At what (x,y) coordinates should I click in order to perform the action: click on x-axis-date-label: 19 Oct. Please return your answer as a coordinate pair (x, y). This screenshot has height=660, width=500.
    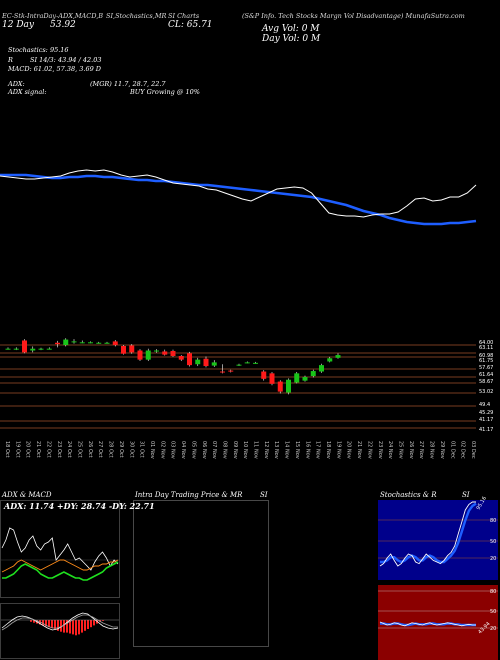
    Looking at the image, I should click on (17, 449).